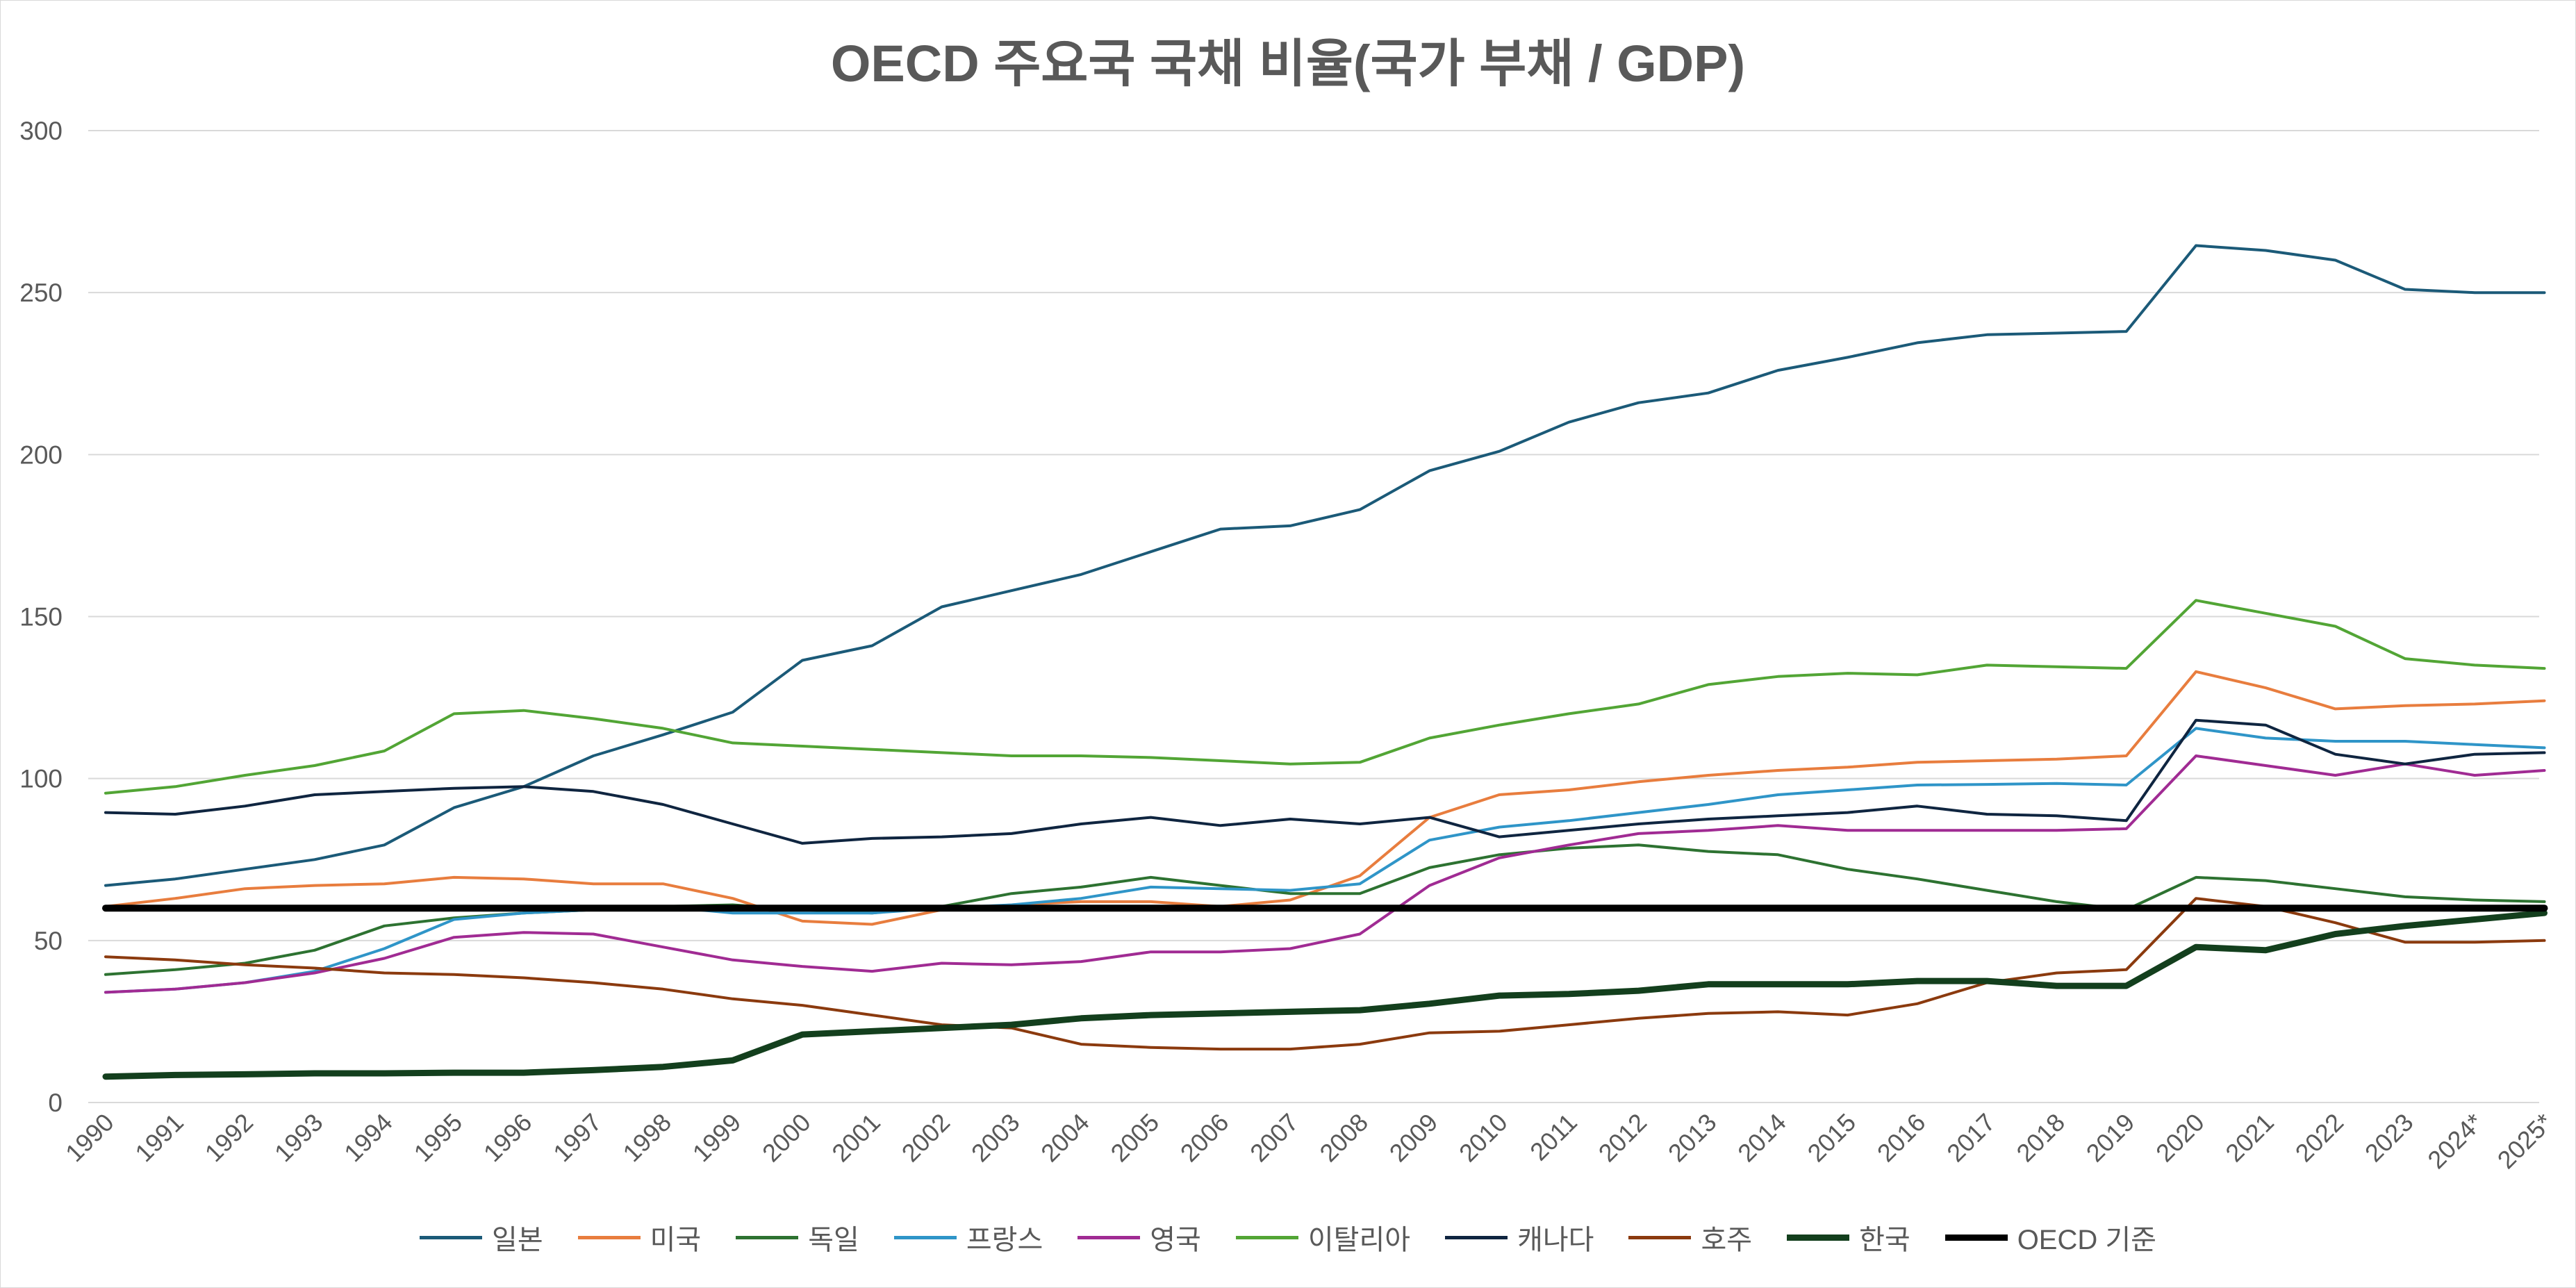  I want to click on x-tick-label: 1992, so click(229, 1138).